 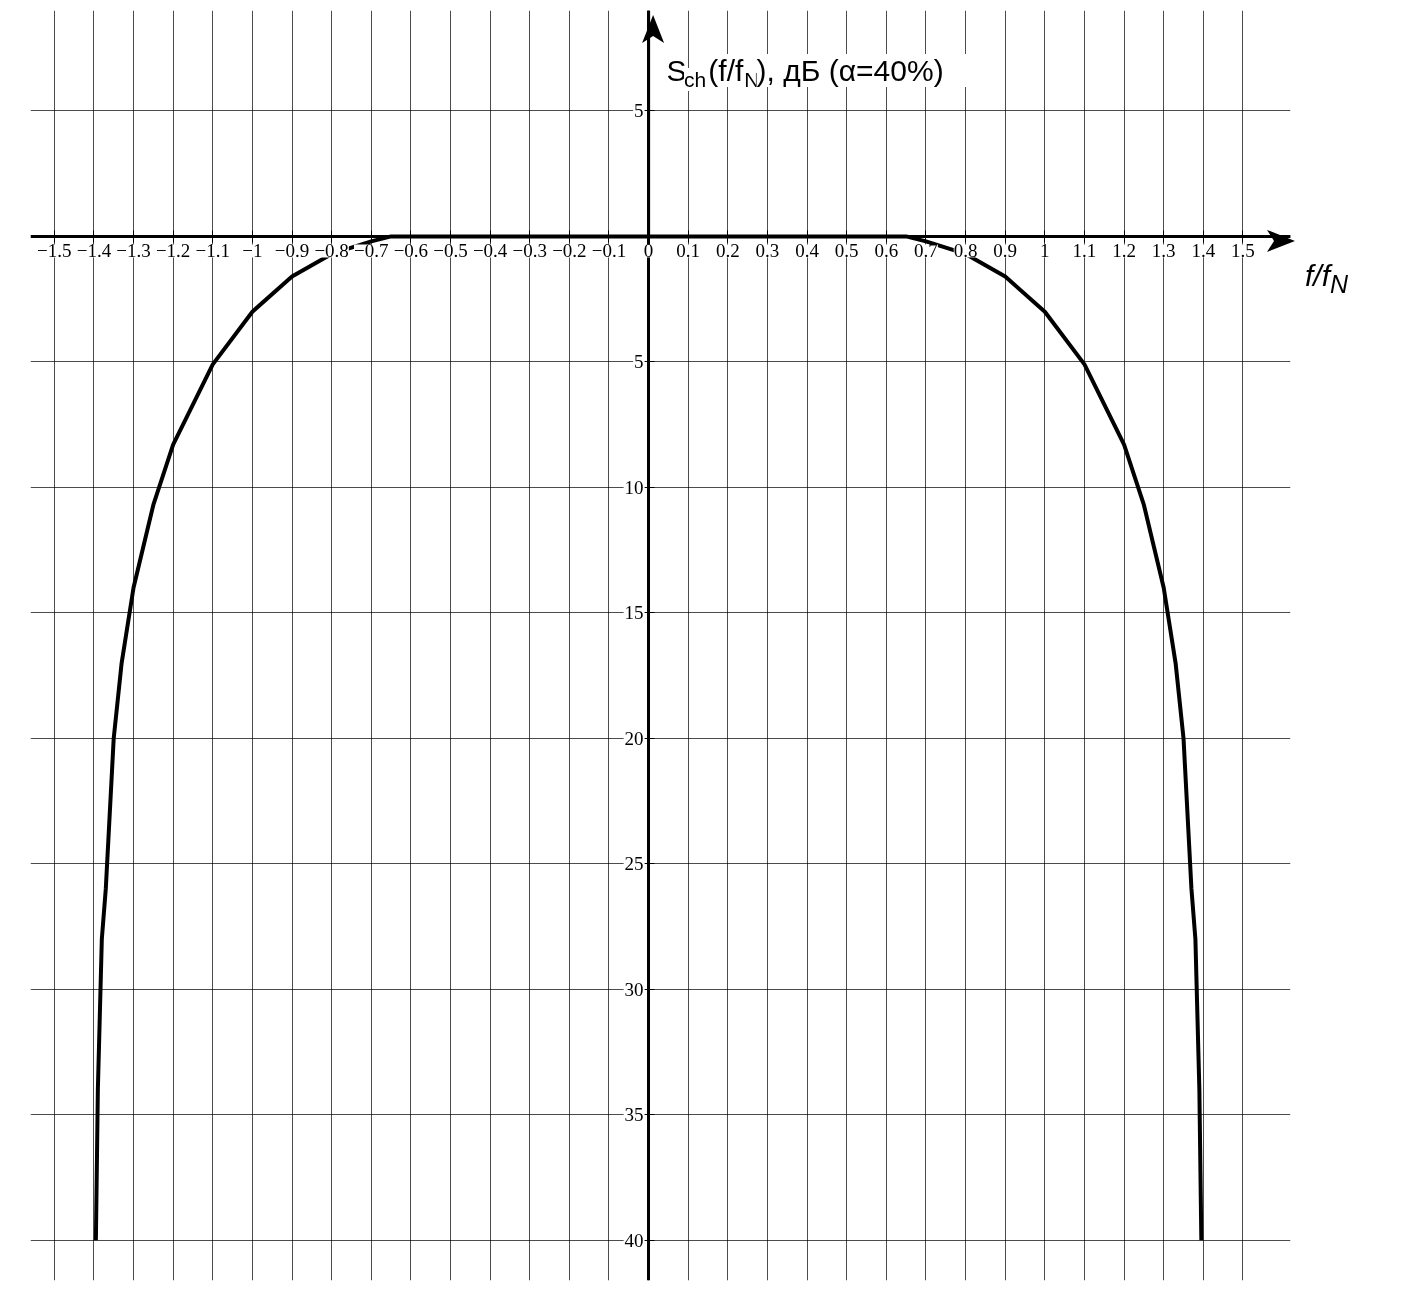 What do you see at coordinates (1203, 251) in the screenshot?
I see `x-tick-label: 1.4` at bounding box center [1203, 251].